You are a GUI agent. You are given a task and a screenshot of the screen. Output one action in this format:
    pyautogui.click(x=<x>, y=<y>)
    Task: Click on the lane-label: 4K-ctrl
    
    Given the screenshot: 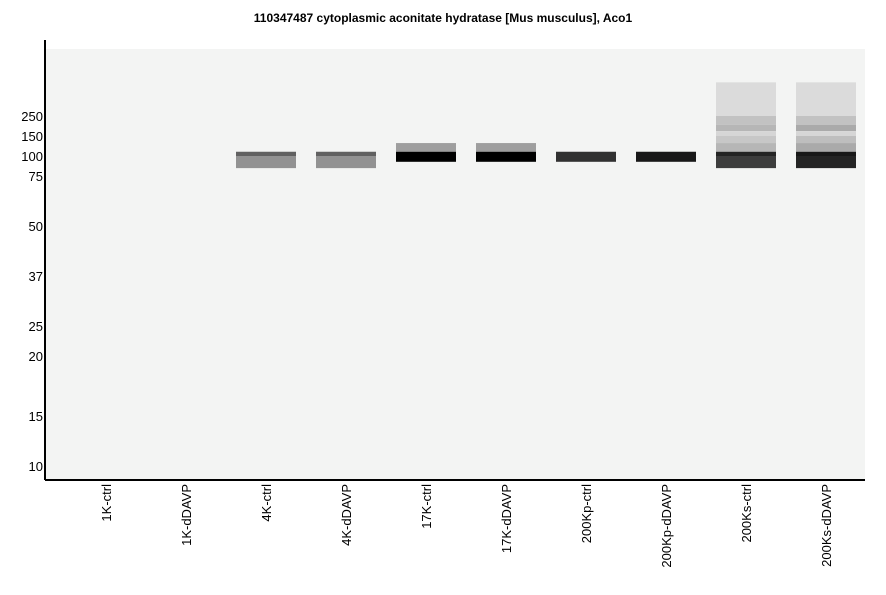 What is the action you would take?
    pyautogui.click(x=266, y=503)
    